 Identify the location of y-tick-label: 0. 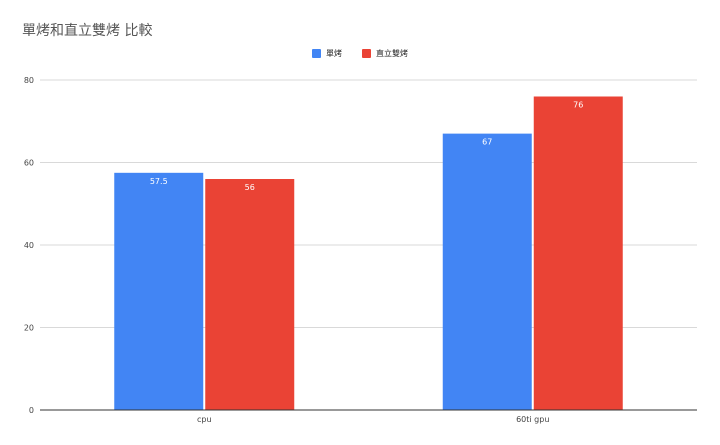
(31, 410).